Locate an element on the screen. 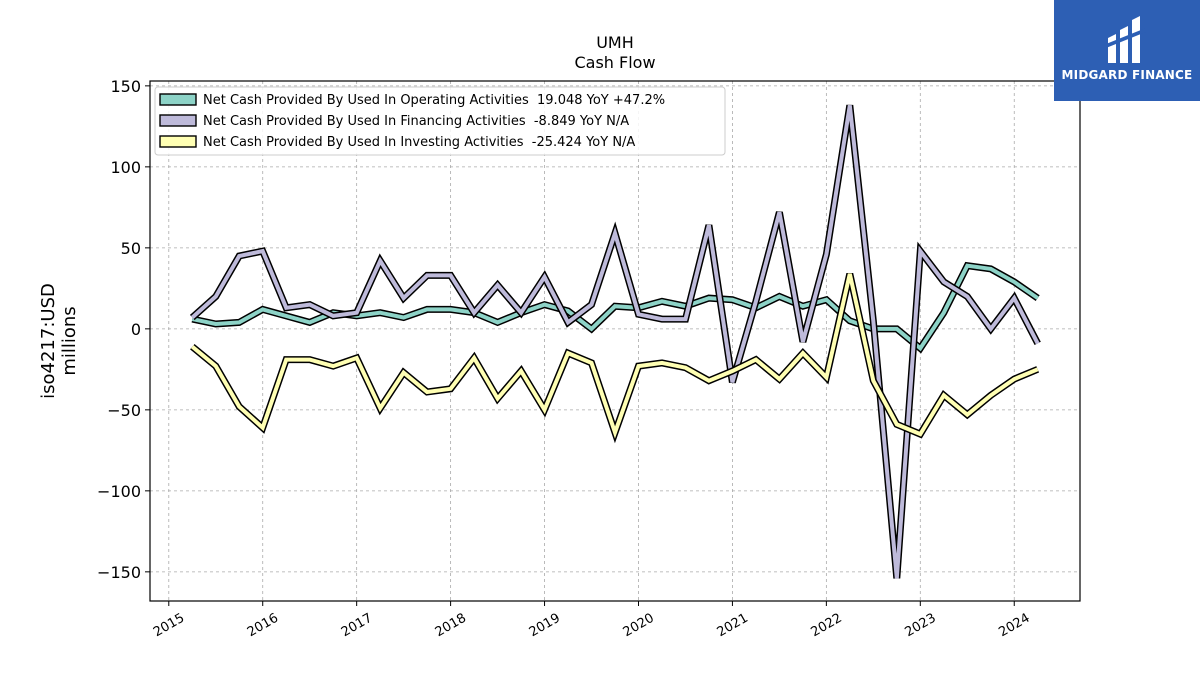 The width and height of the screenshot is (1200, 675). y-tick-label: −150 is located at coordinates (119, 572).